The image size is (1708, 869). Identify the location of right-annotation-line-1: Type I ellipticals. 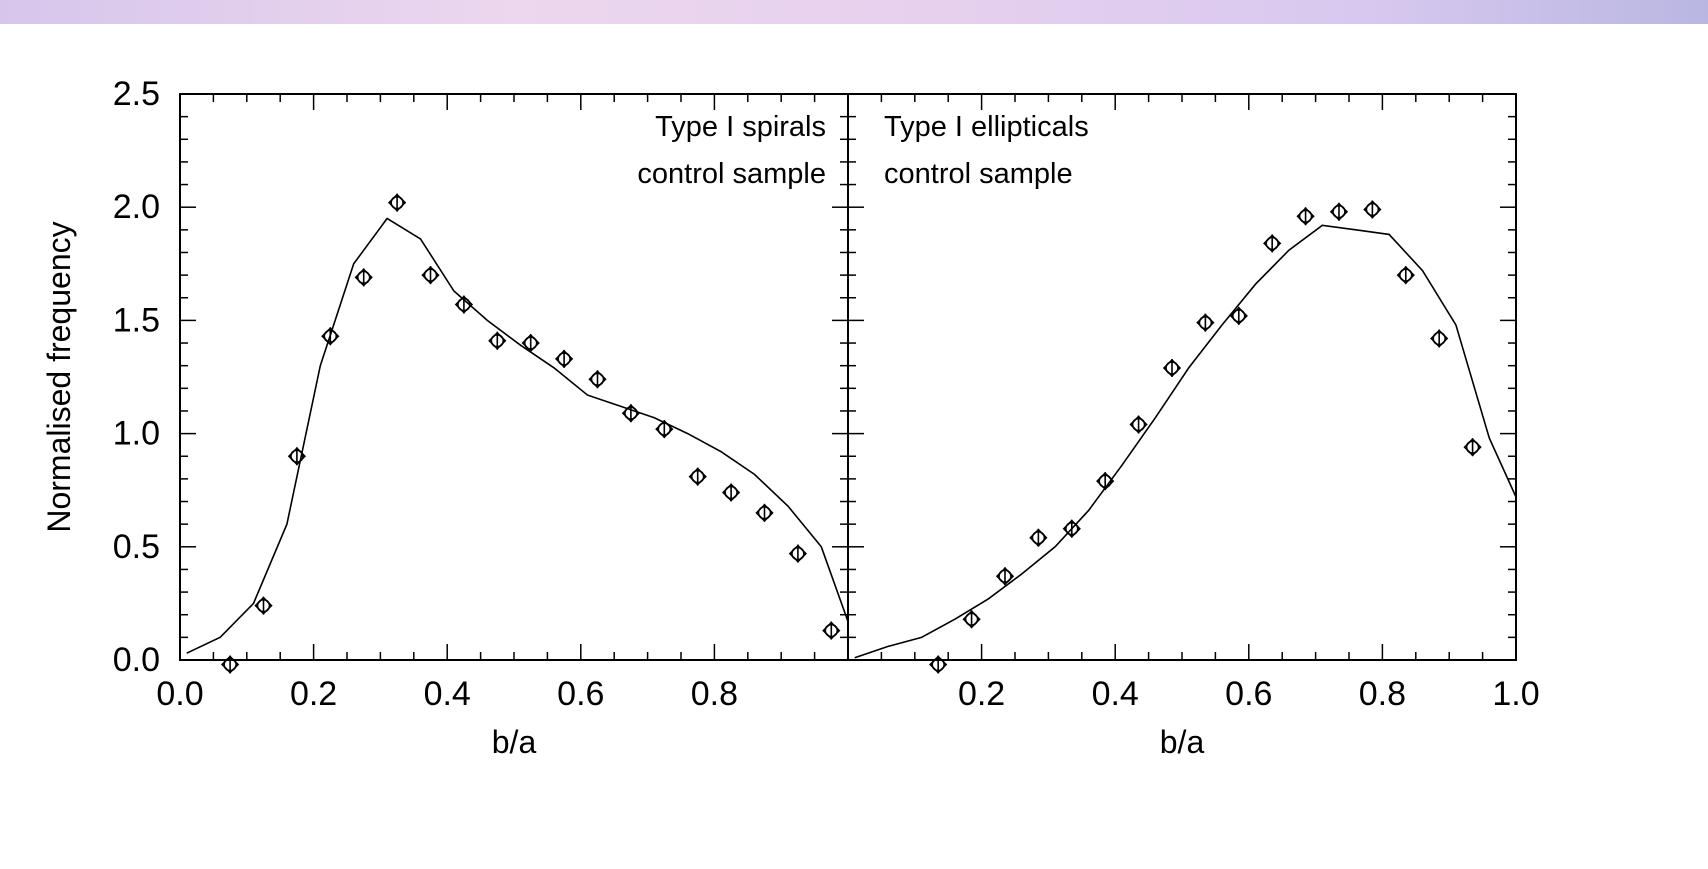
(986, 127).